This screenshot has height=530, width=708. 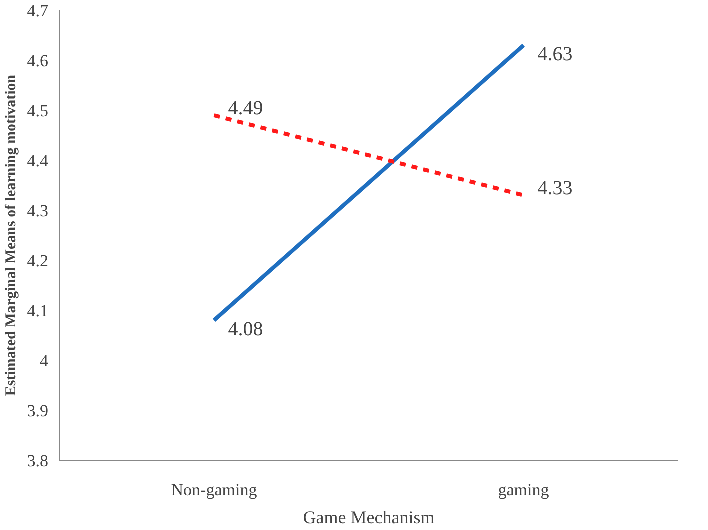 What do you see at coordinates (44, 361) in the screenshot?
I see `y-tick-label: 4` at bounding box center [44, 361].